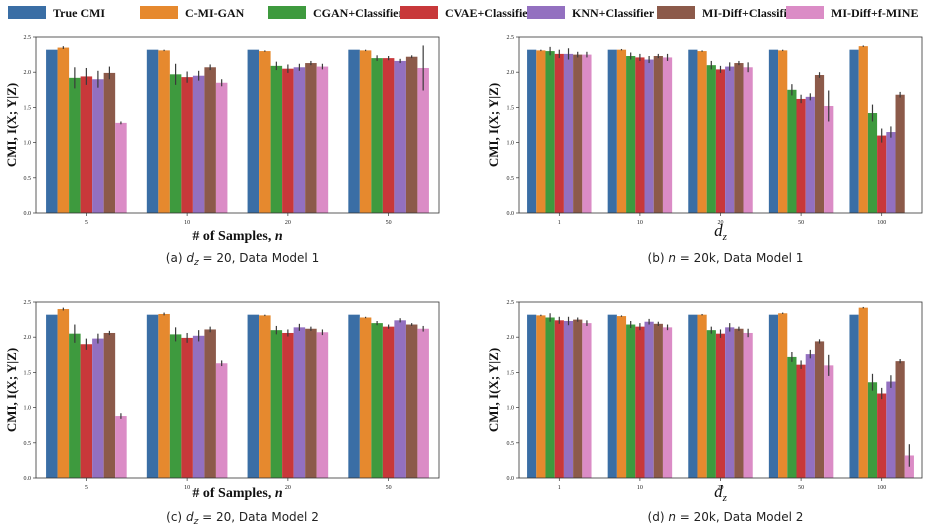 This screenshot has width=933, height=530. I want to click on legend-entry-cvae-classifier: CVAE+Classifier, so click(467, 13).